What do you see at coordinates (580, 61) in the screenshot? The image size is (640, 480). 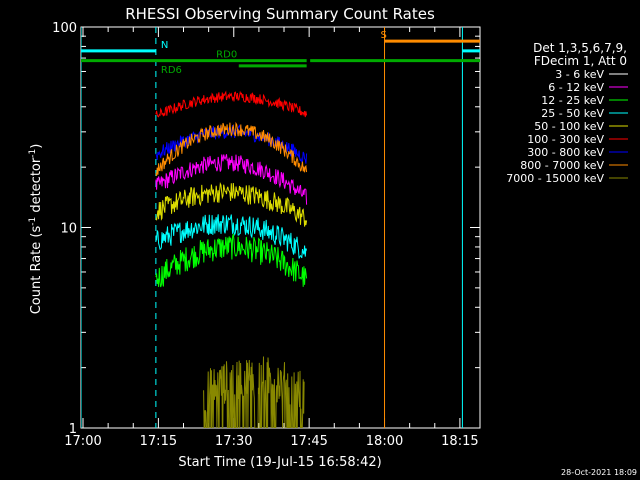 I see `legend-header: FDecim 1, Att 0` at bounding box center [580, 61].